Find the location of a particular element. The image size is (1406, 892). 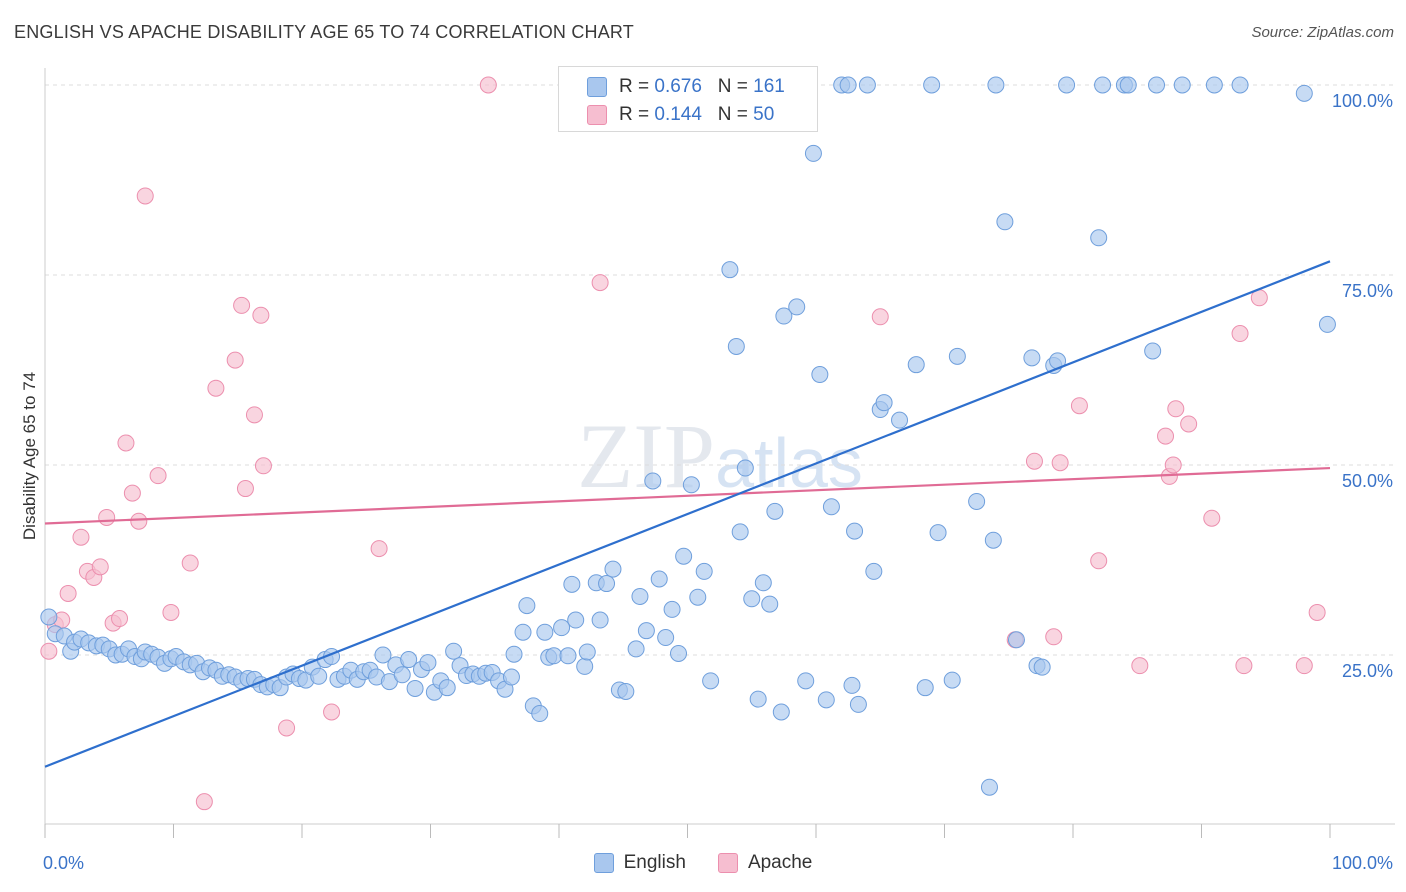

legend-label-english: English is located at coordinates (654, 862).